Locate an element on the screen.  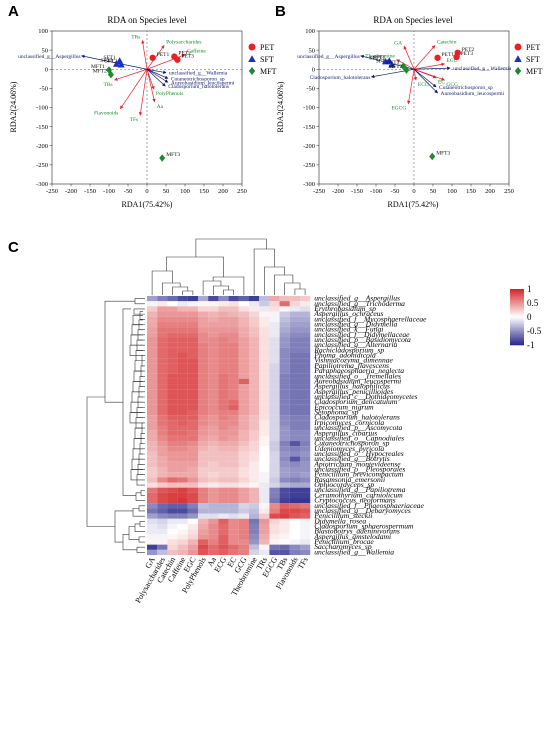
panel-b-y-tick-label: -50 is located at coordinates (310, 89).